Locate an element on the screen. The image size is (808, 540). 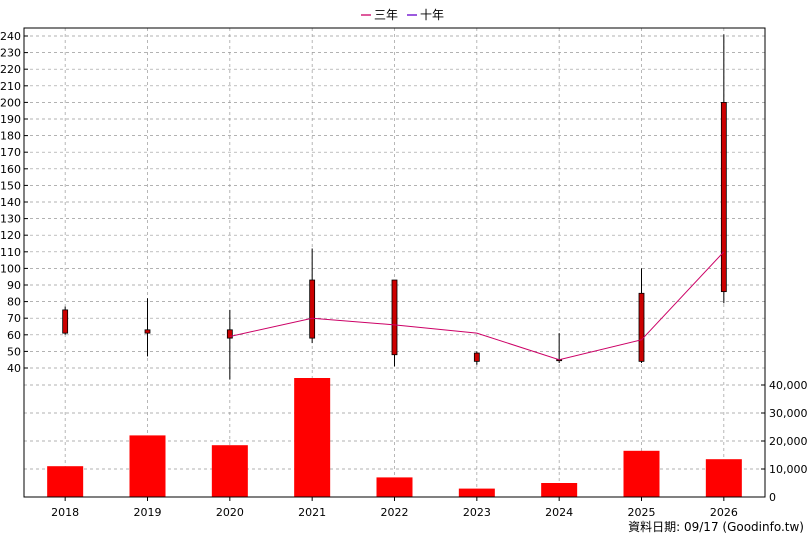
volume-tick-label: 20,000 is located at coordinates (788, 441).